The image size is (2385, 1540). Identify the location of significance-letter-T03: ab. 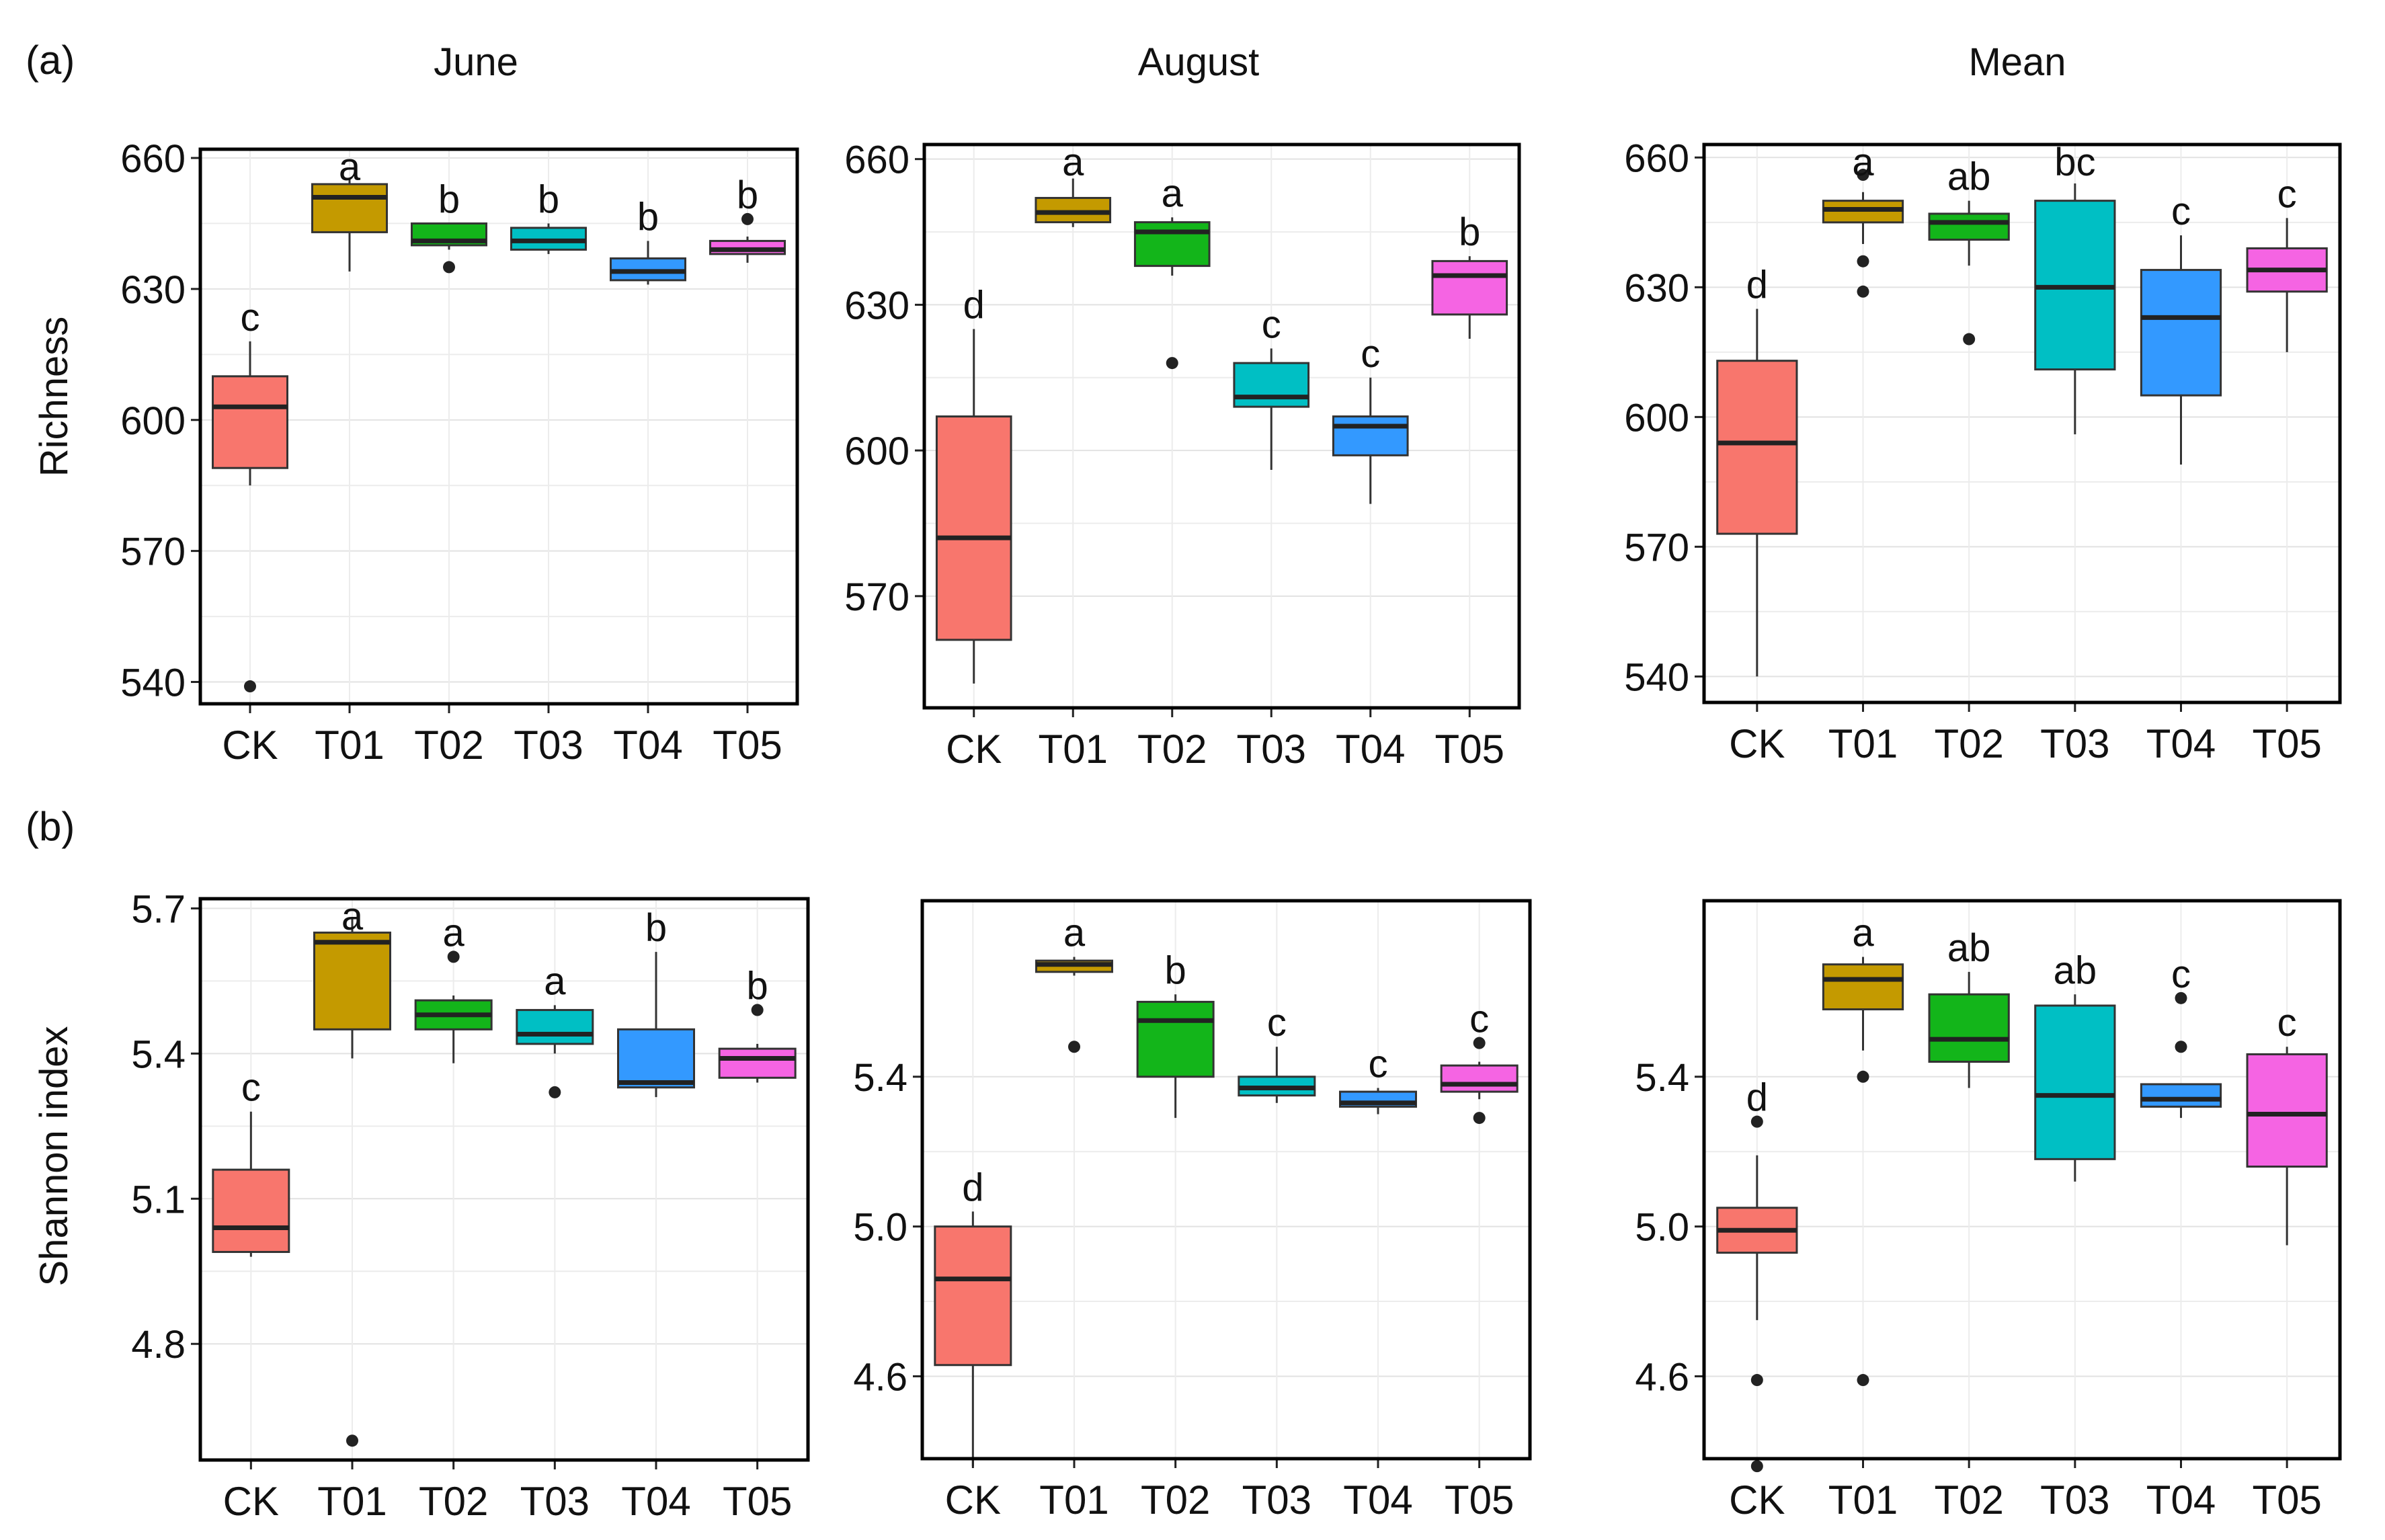
(2075, 970).